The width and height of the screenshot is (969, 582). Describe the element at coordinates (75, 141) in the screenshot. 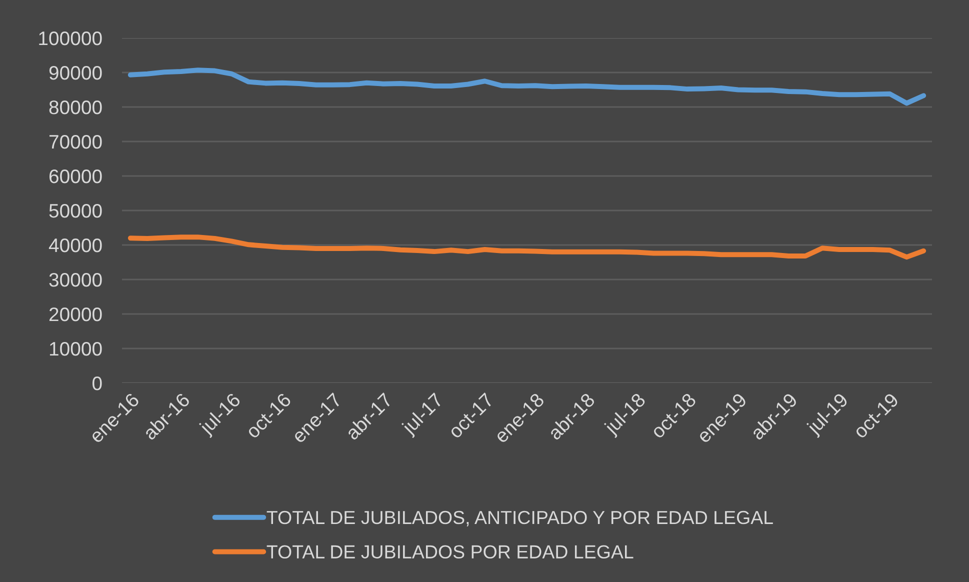

I see `y-tick-label: 70000` at that location.